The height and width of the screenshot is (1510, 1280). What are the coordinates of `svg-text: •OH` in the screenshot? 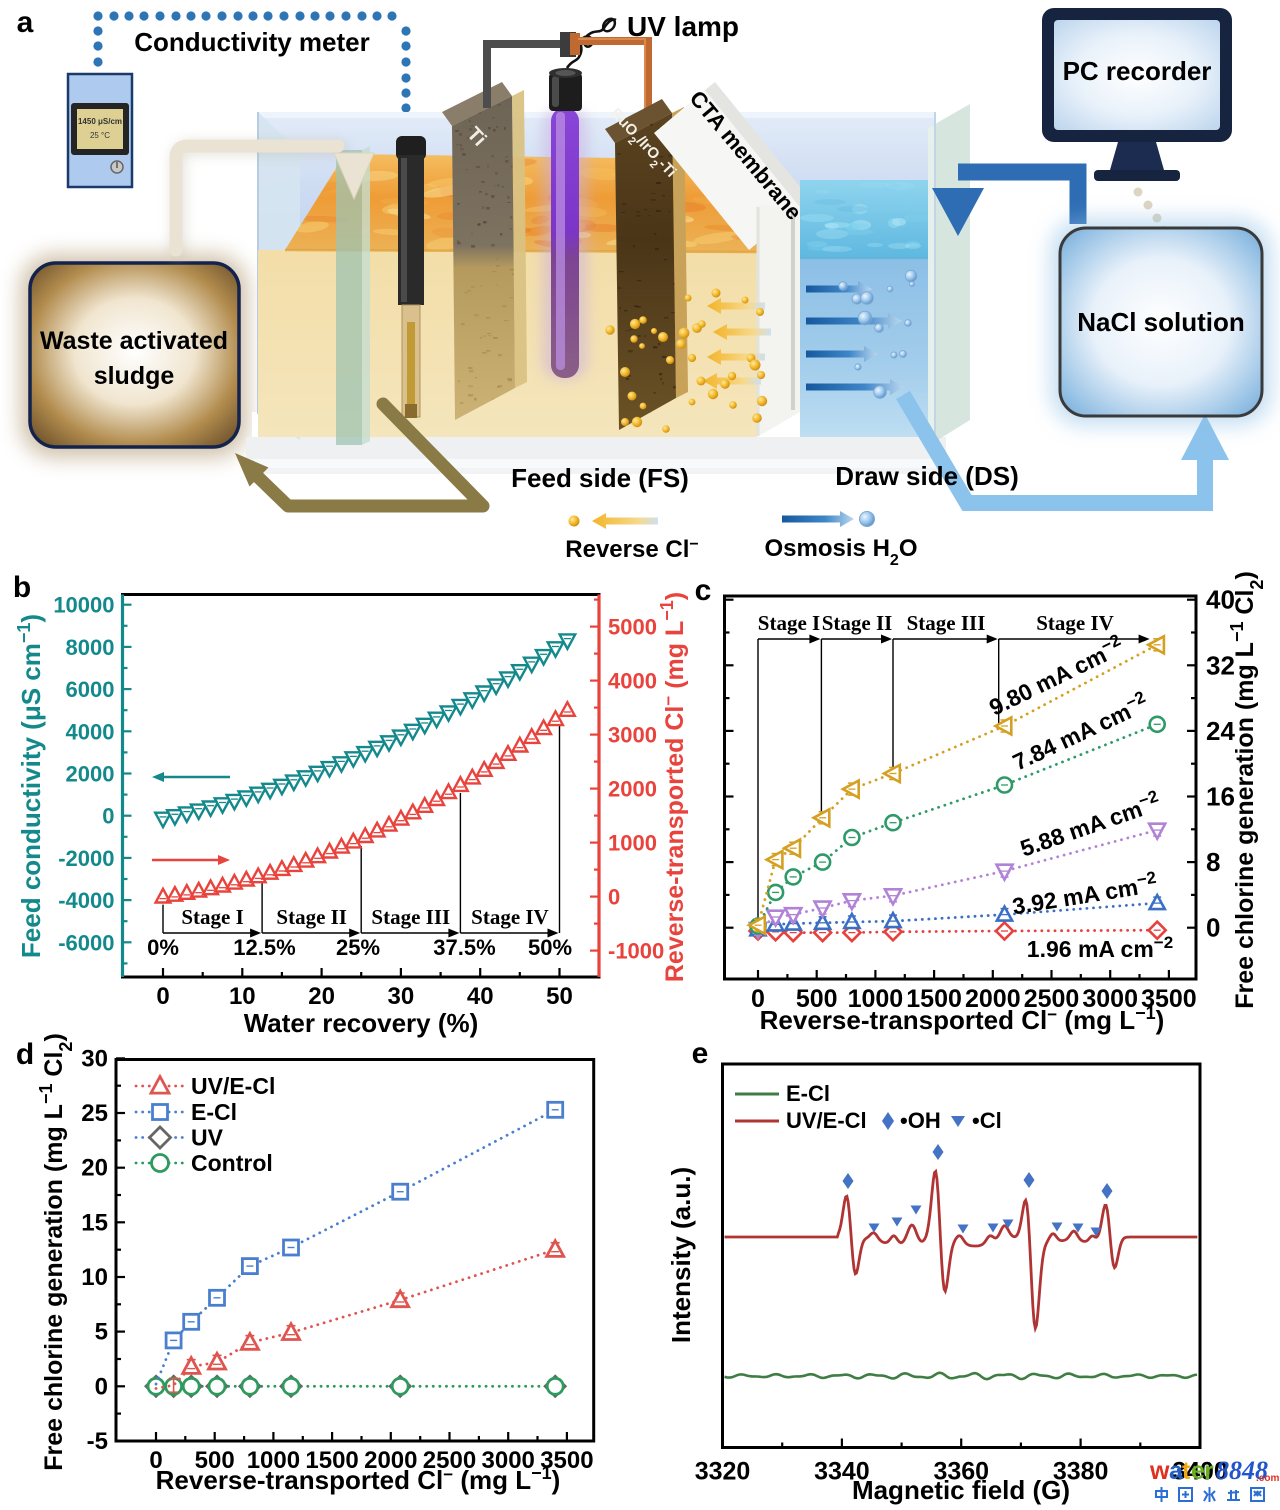 It's located at (920, 1120).